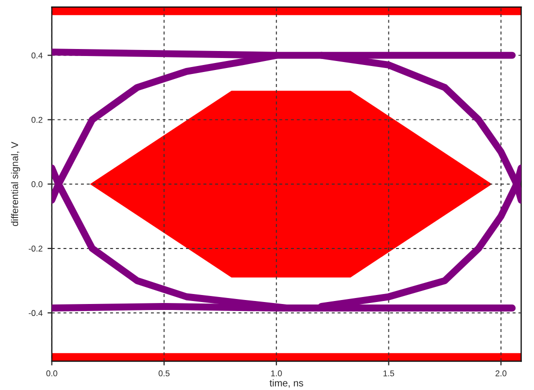 This screenshot has height=390, width=534. What do you see at coordinates (35, 249) in the screenshot?
I see `y-tick-label: -0.2` at bounding box center [35, 249].